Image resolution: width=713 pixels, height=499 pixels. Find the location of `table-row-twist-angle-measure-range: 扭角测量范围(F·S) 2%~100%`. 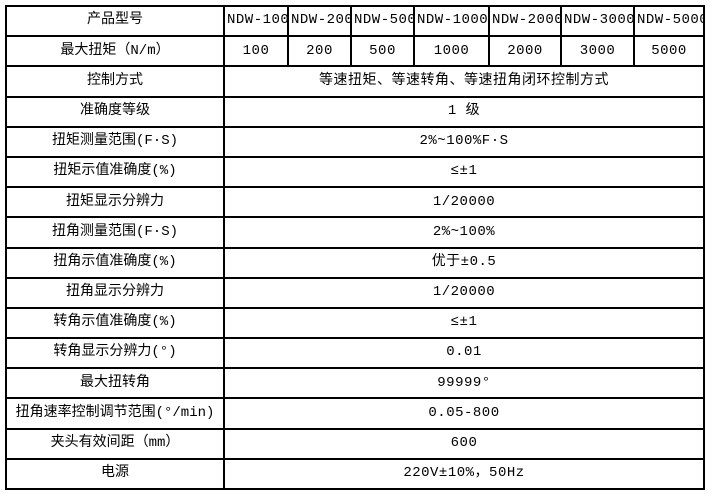

table-row-twist-angle-measure-range: 扭角测量范围(F·S) 2%~100% is located at coordinates (355, 232).